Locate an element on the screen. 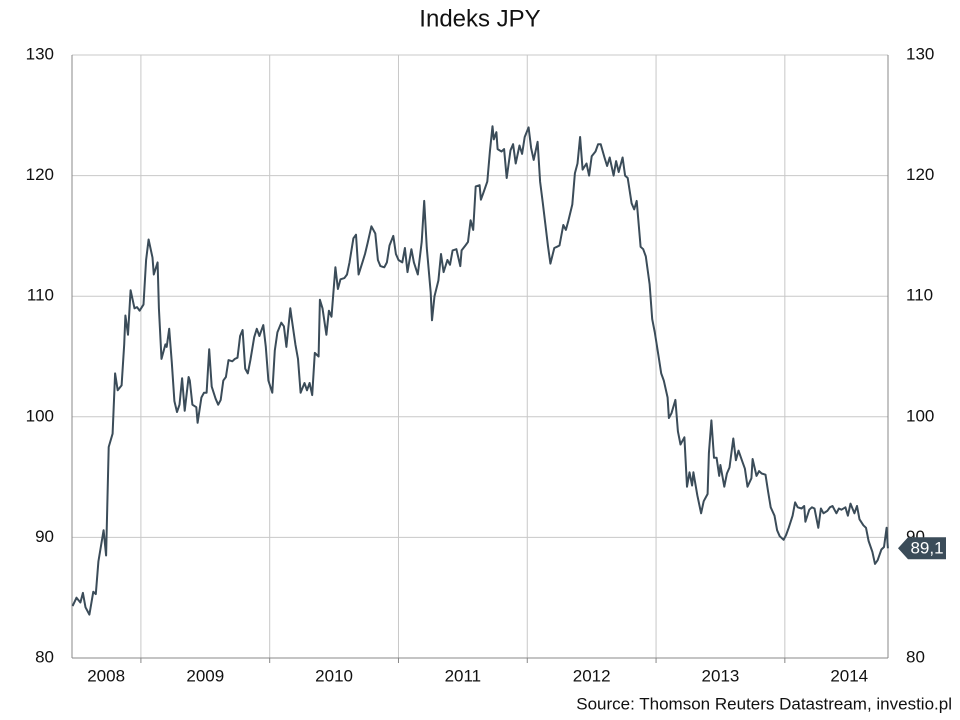  x-tick-label: 2008 is located at coordinates (106, 675).